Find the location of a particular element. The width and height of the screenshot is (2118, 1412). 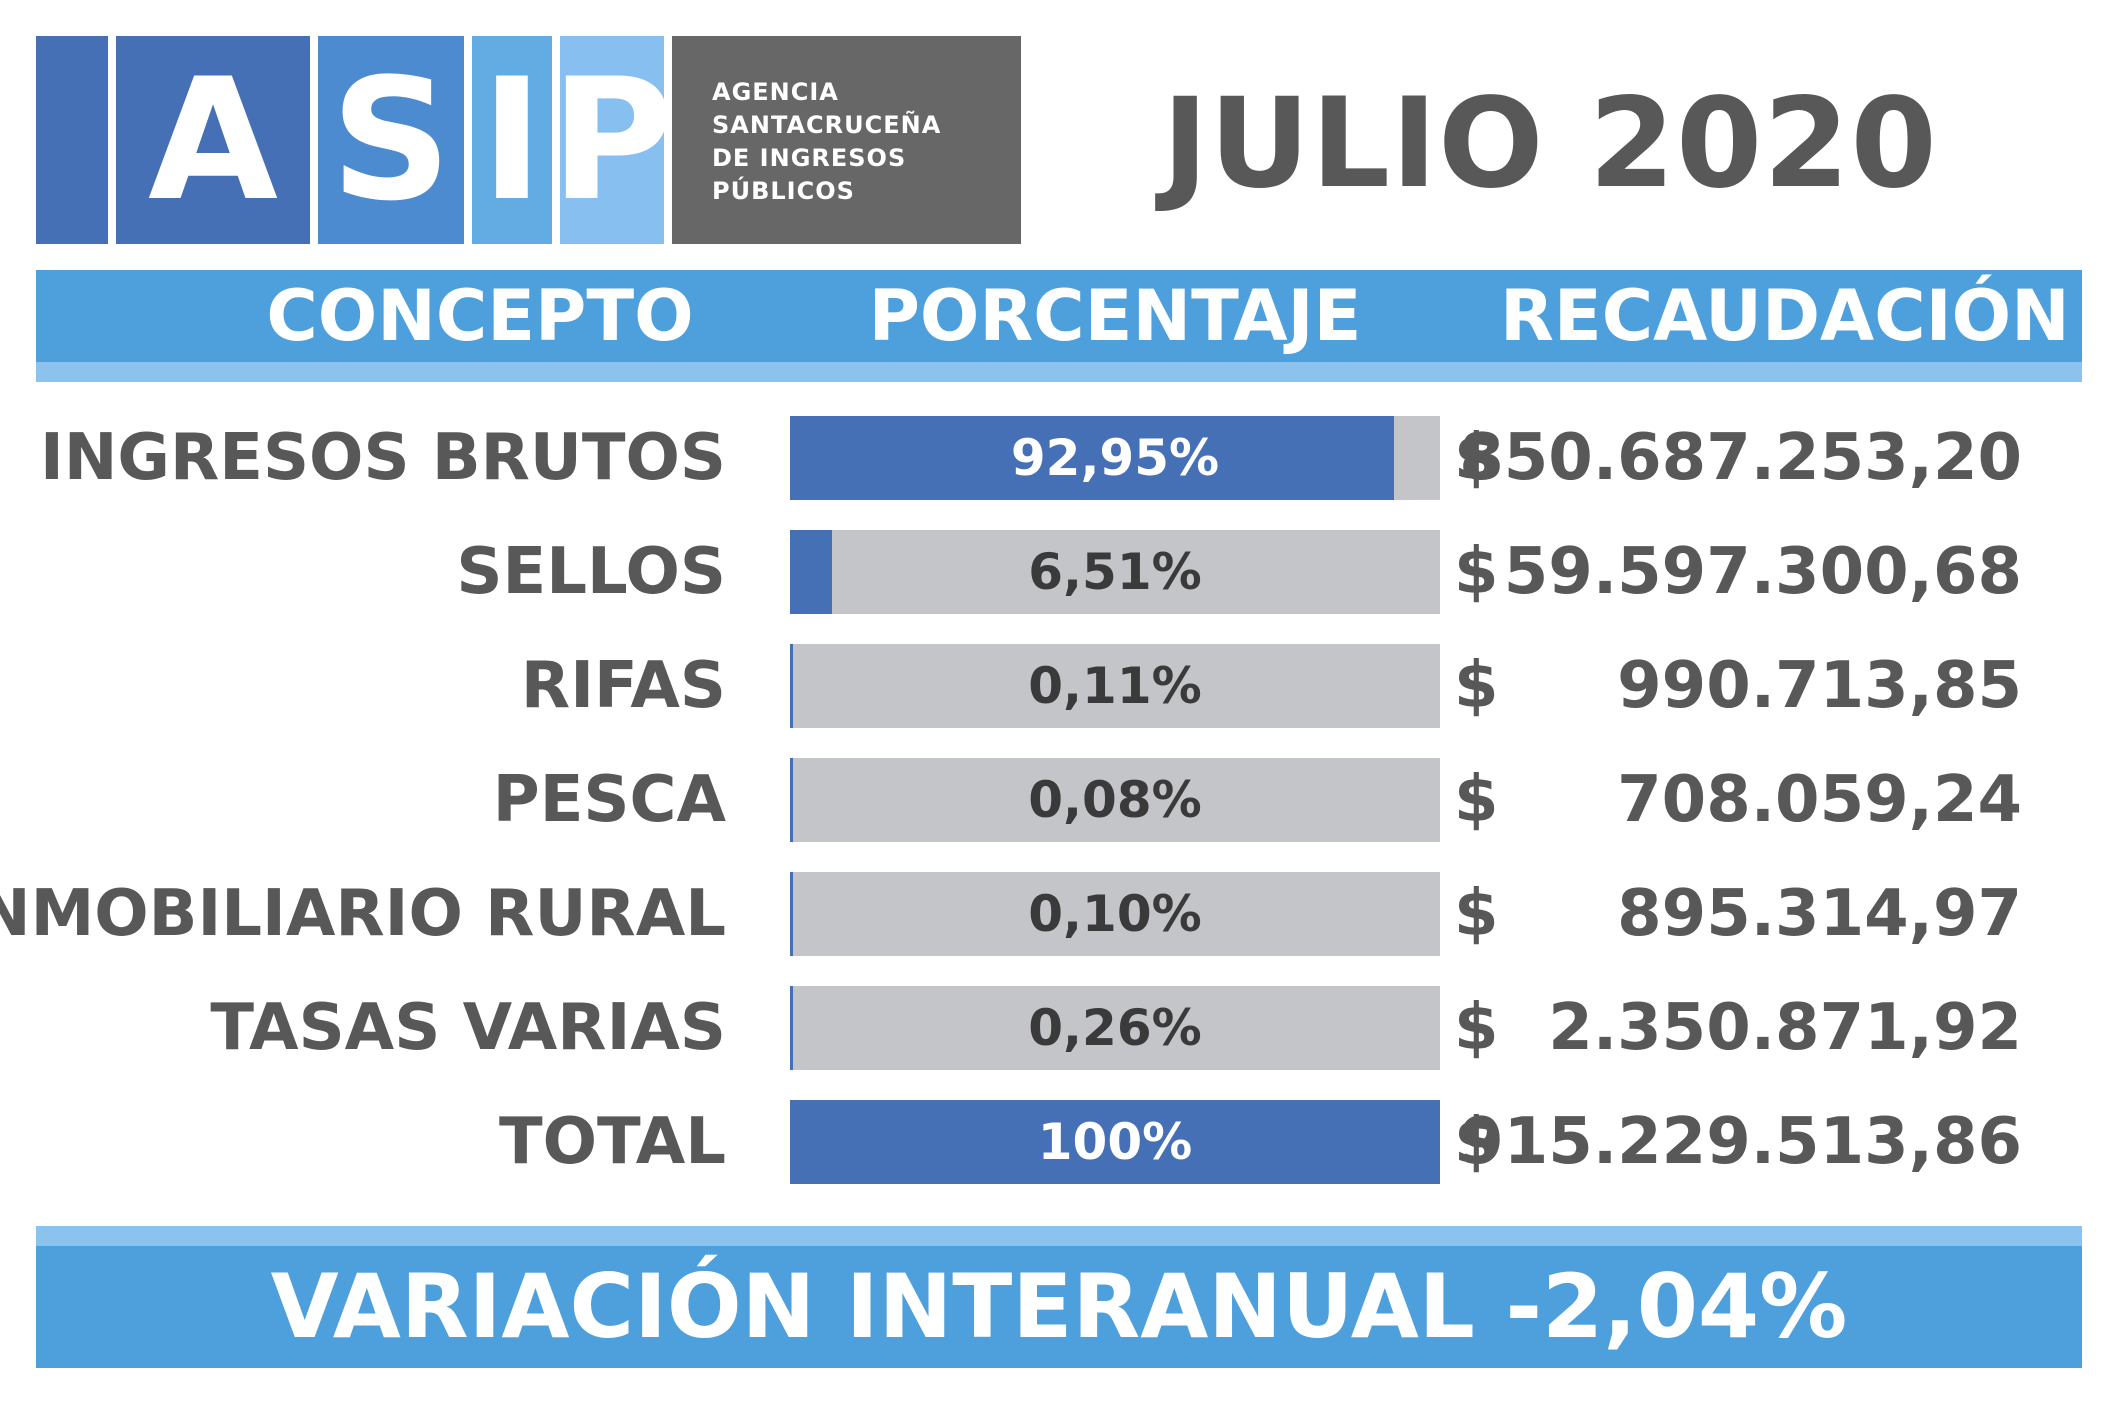

agency-line: DE INGRESOS is located at coordinates (809, 158).